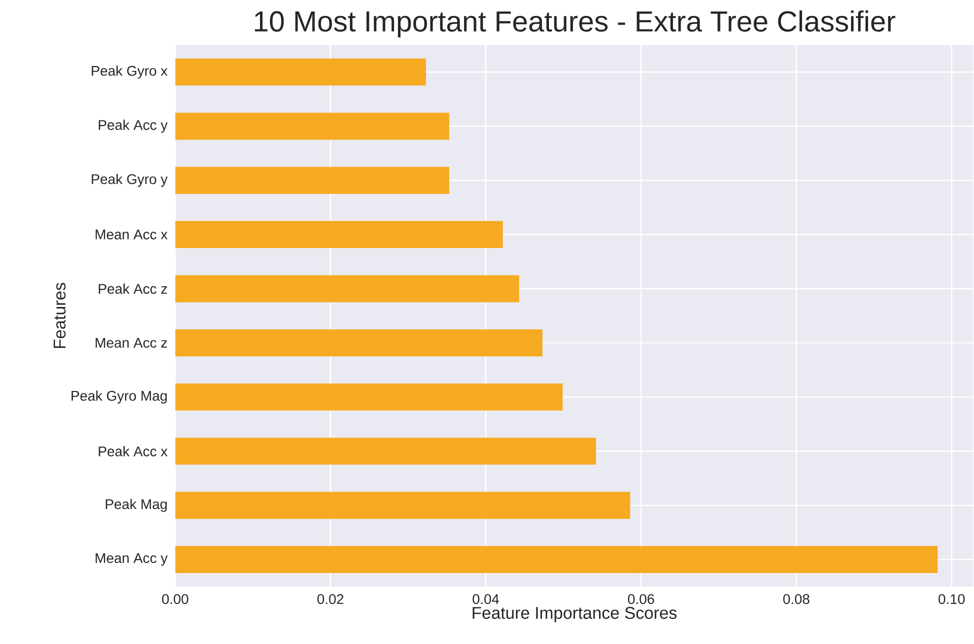 Image resolution: width=974 pixels, height=644 pixels. What do you see at coordinates (796, 599) in the screenshot?
I see `x-tick-label: 0.08` at bounding box center [796, 599].